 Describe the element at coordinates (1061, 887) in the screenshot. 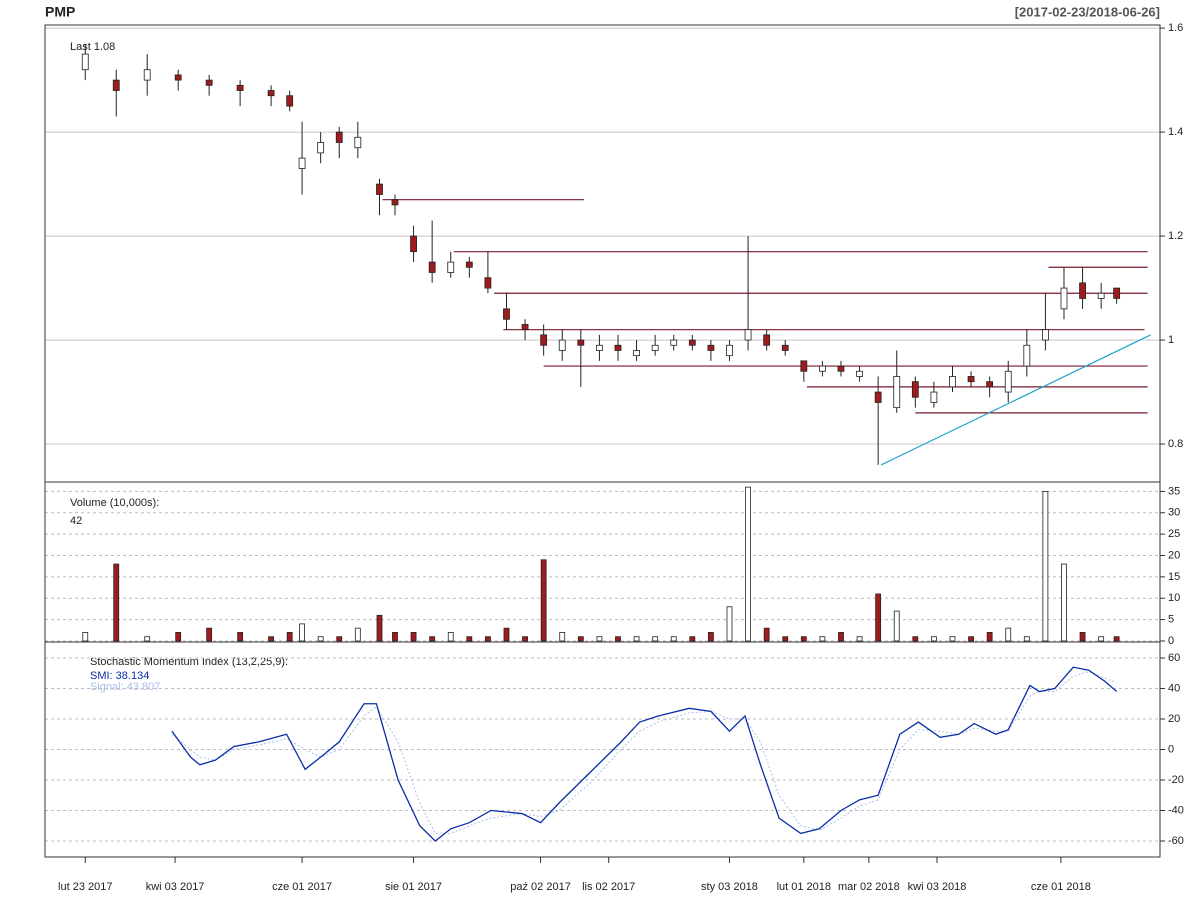

I see `x-tick-label: cze 01 2018` at that location.